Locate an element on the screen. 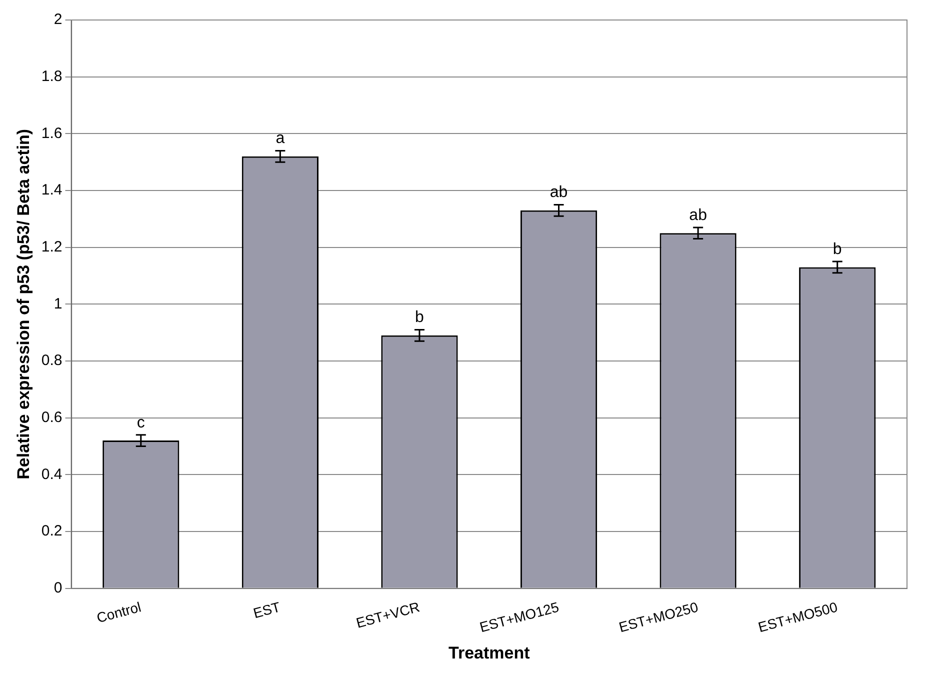 The width and height of the screenshot is (932, 673). annotation: c is located at coordinates (140, 423).